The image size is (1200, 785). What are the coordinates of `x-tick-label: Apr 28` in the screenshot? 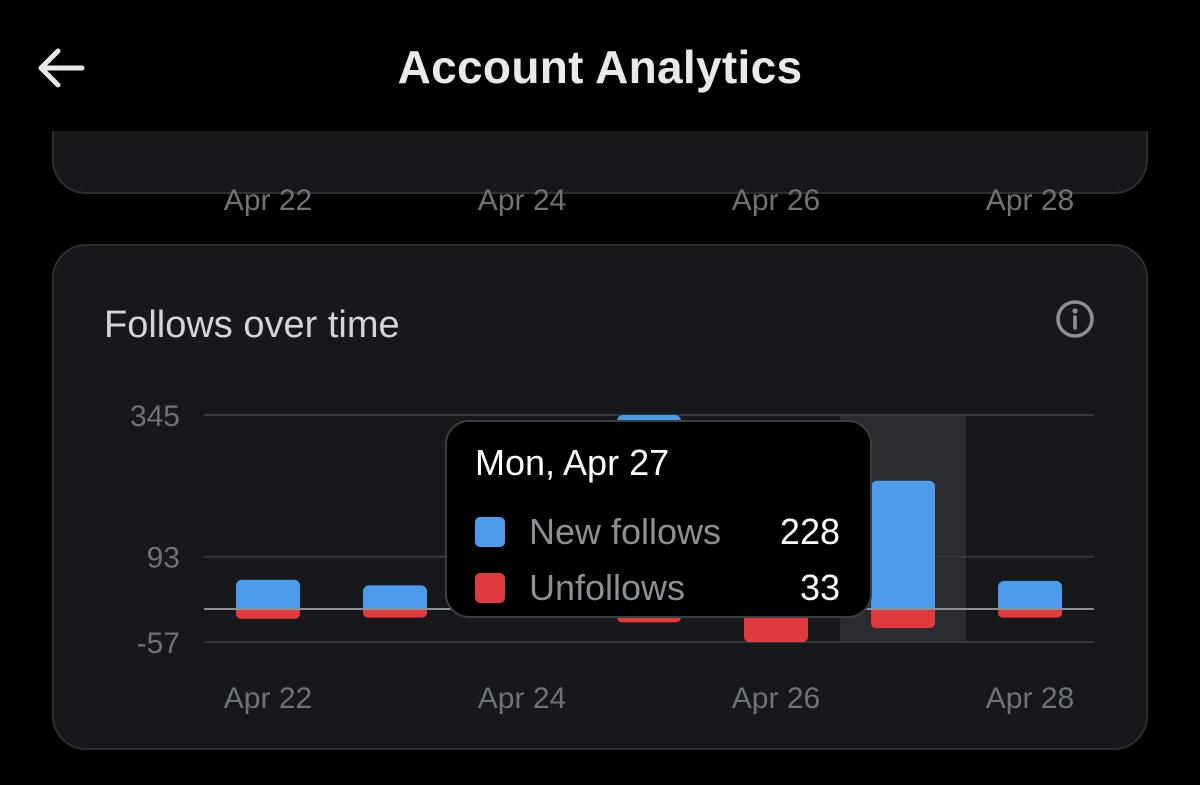 It's located at (1030, 698).